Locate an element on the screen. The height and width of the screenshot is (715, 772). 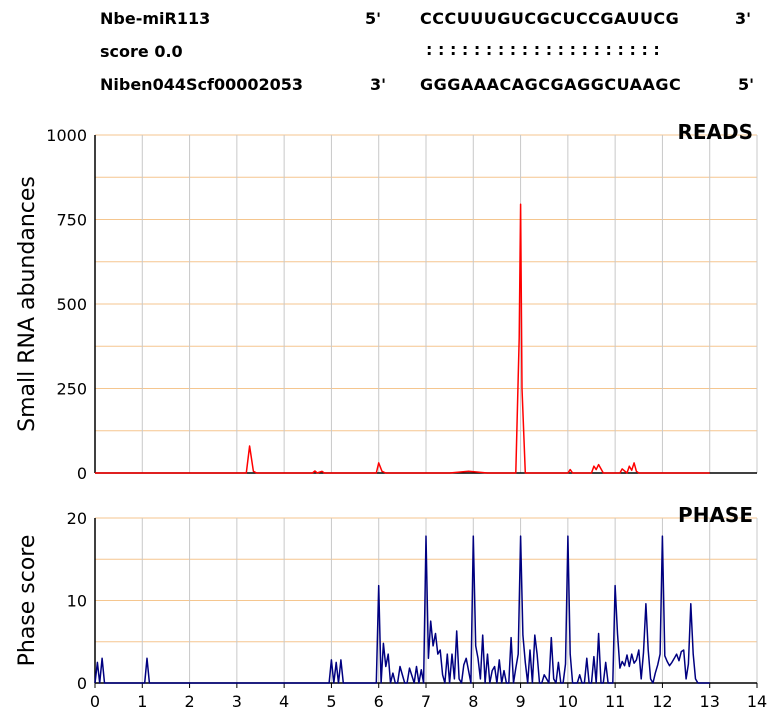
xtick-label-6: 6 is located at coordinates (379, 701).